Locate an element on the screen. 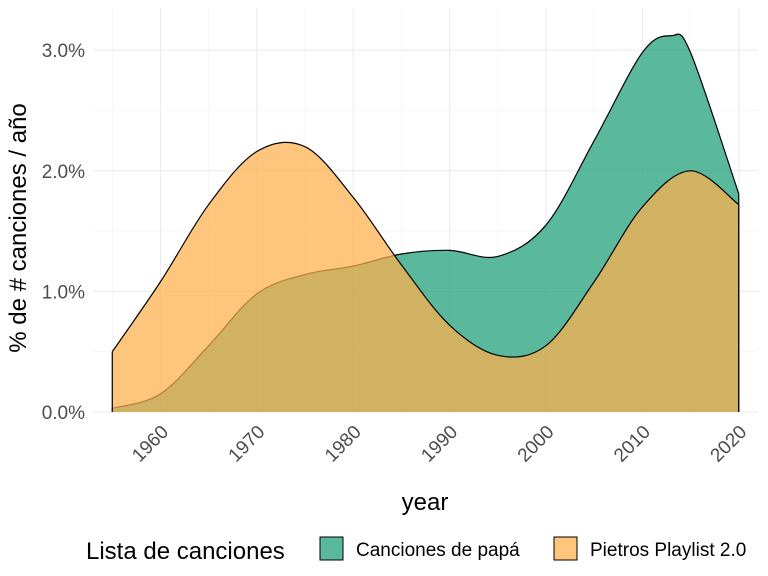 The image size is (768, 576). x-axis-ticks: 1960 1970 1980 1990 2000 2010 2020 is located at coordinates (439, 444).